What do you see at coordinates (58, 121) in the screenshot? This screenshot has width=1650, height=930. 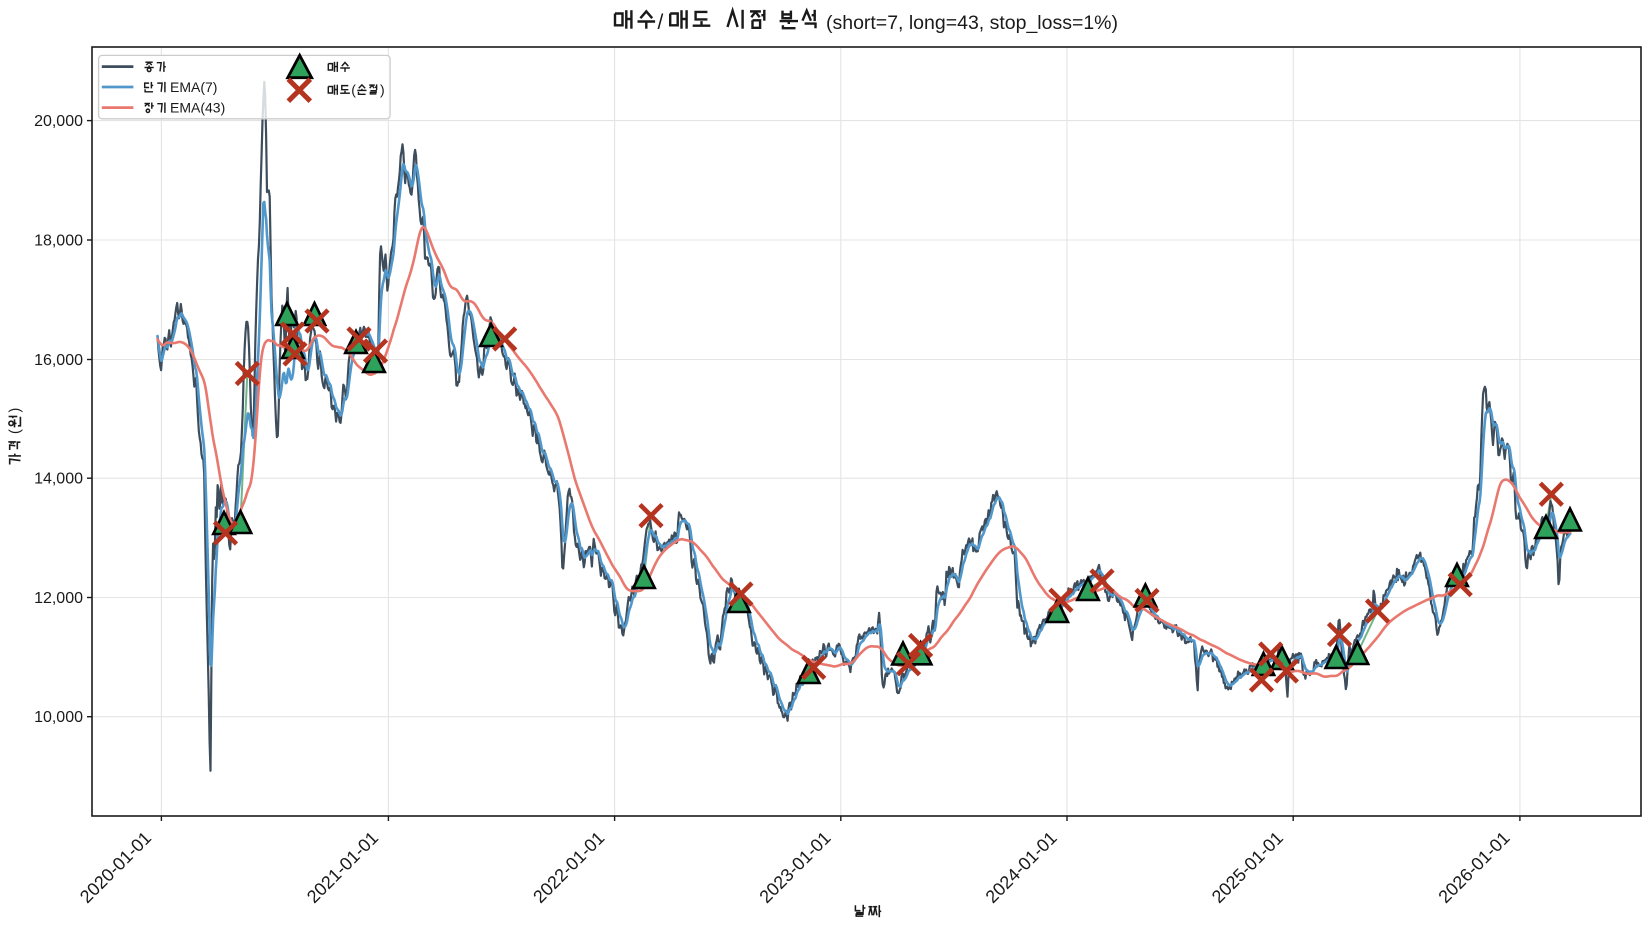 I see `svg-text: 20,000` at bounding box center [58, 121].